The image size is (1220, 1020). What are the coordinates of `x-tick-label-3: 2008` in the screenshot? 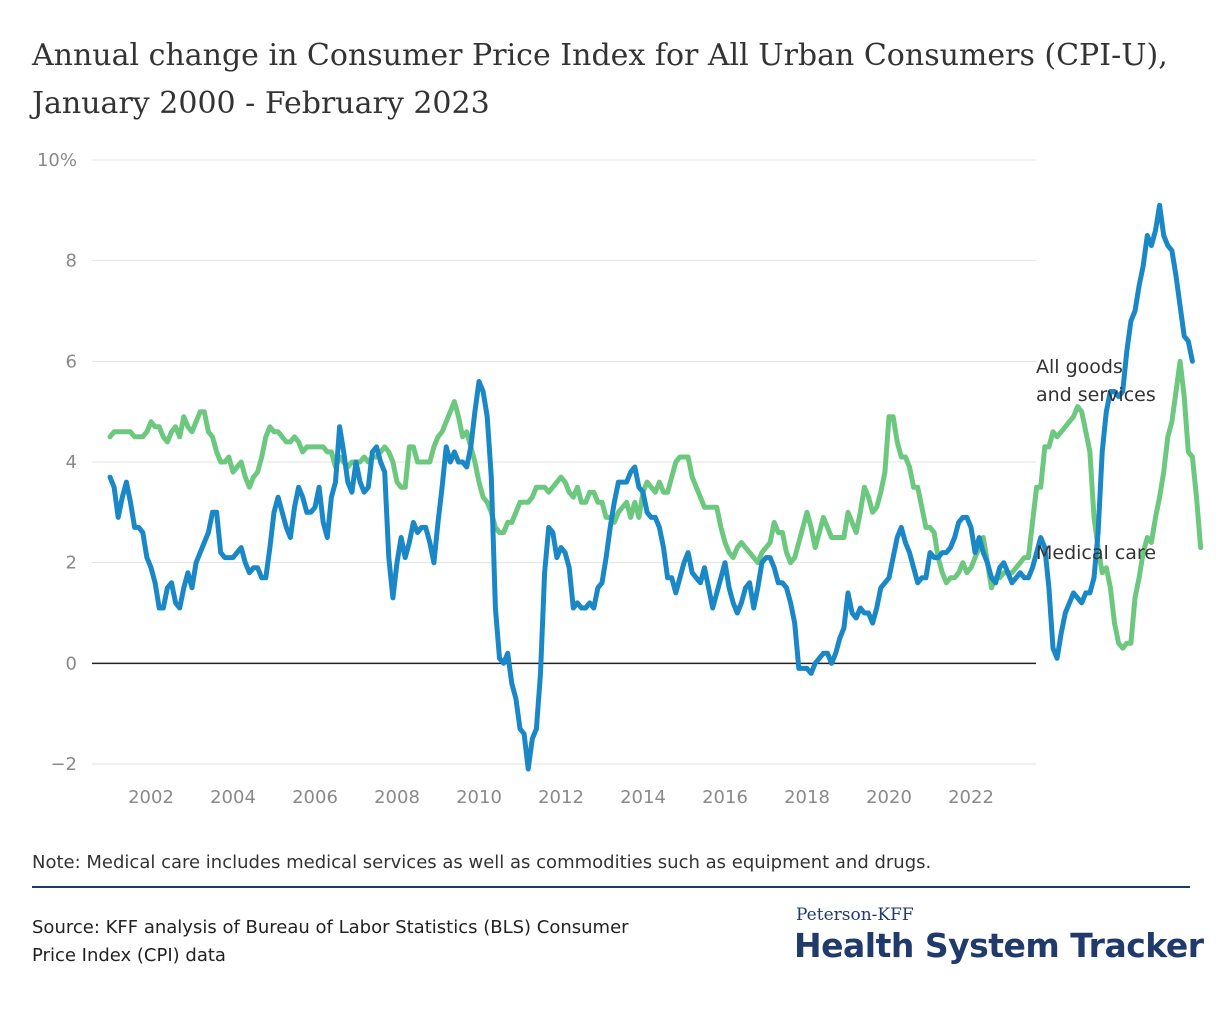 It's located at (397, 797).